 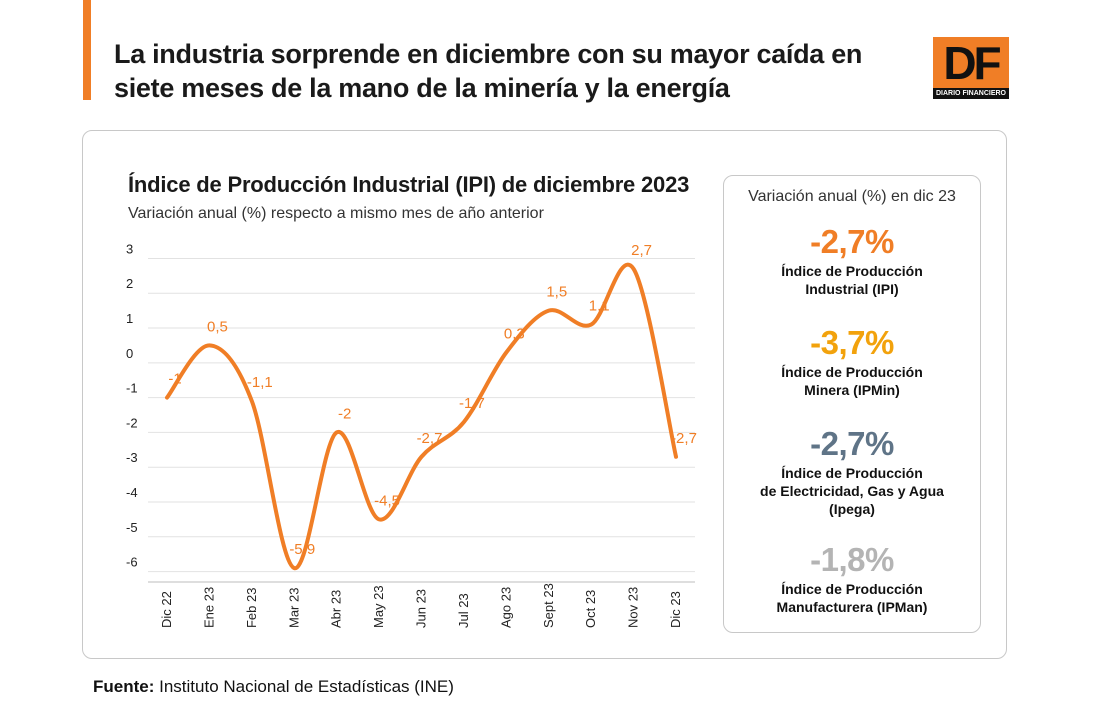 What do you see at coordinates (852, 280) in the screenshot?
I see `stat-label-ipi: Índice de Producción Industrial (IPI)` at bounding box center [852, 280].